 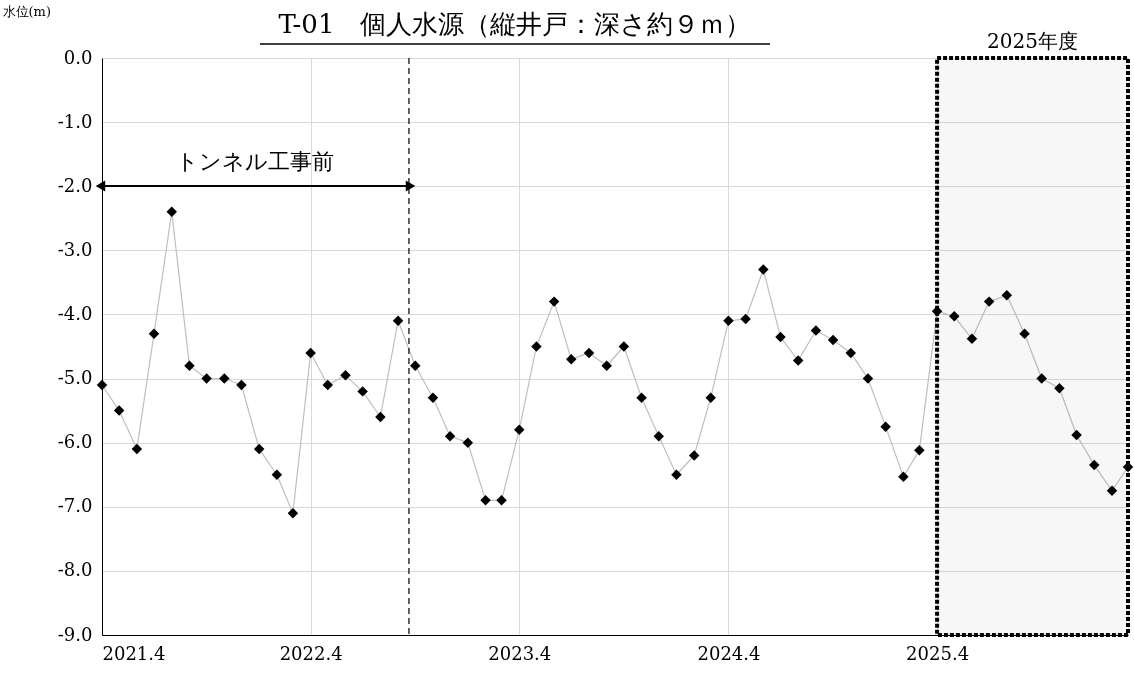 I want to click on y-tick-label: -2.0, so click(x=75, y=185).